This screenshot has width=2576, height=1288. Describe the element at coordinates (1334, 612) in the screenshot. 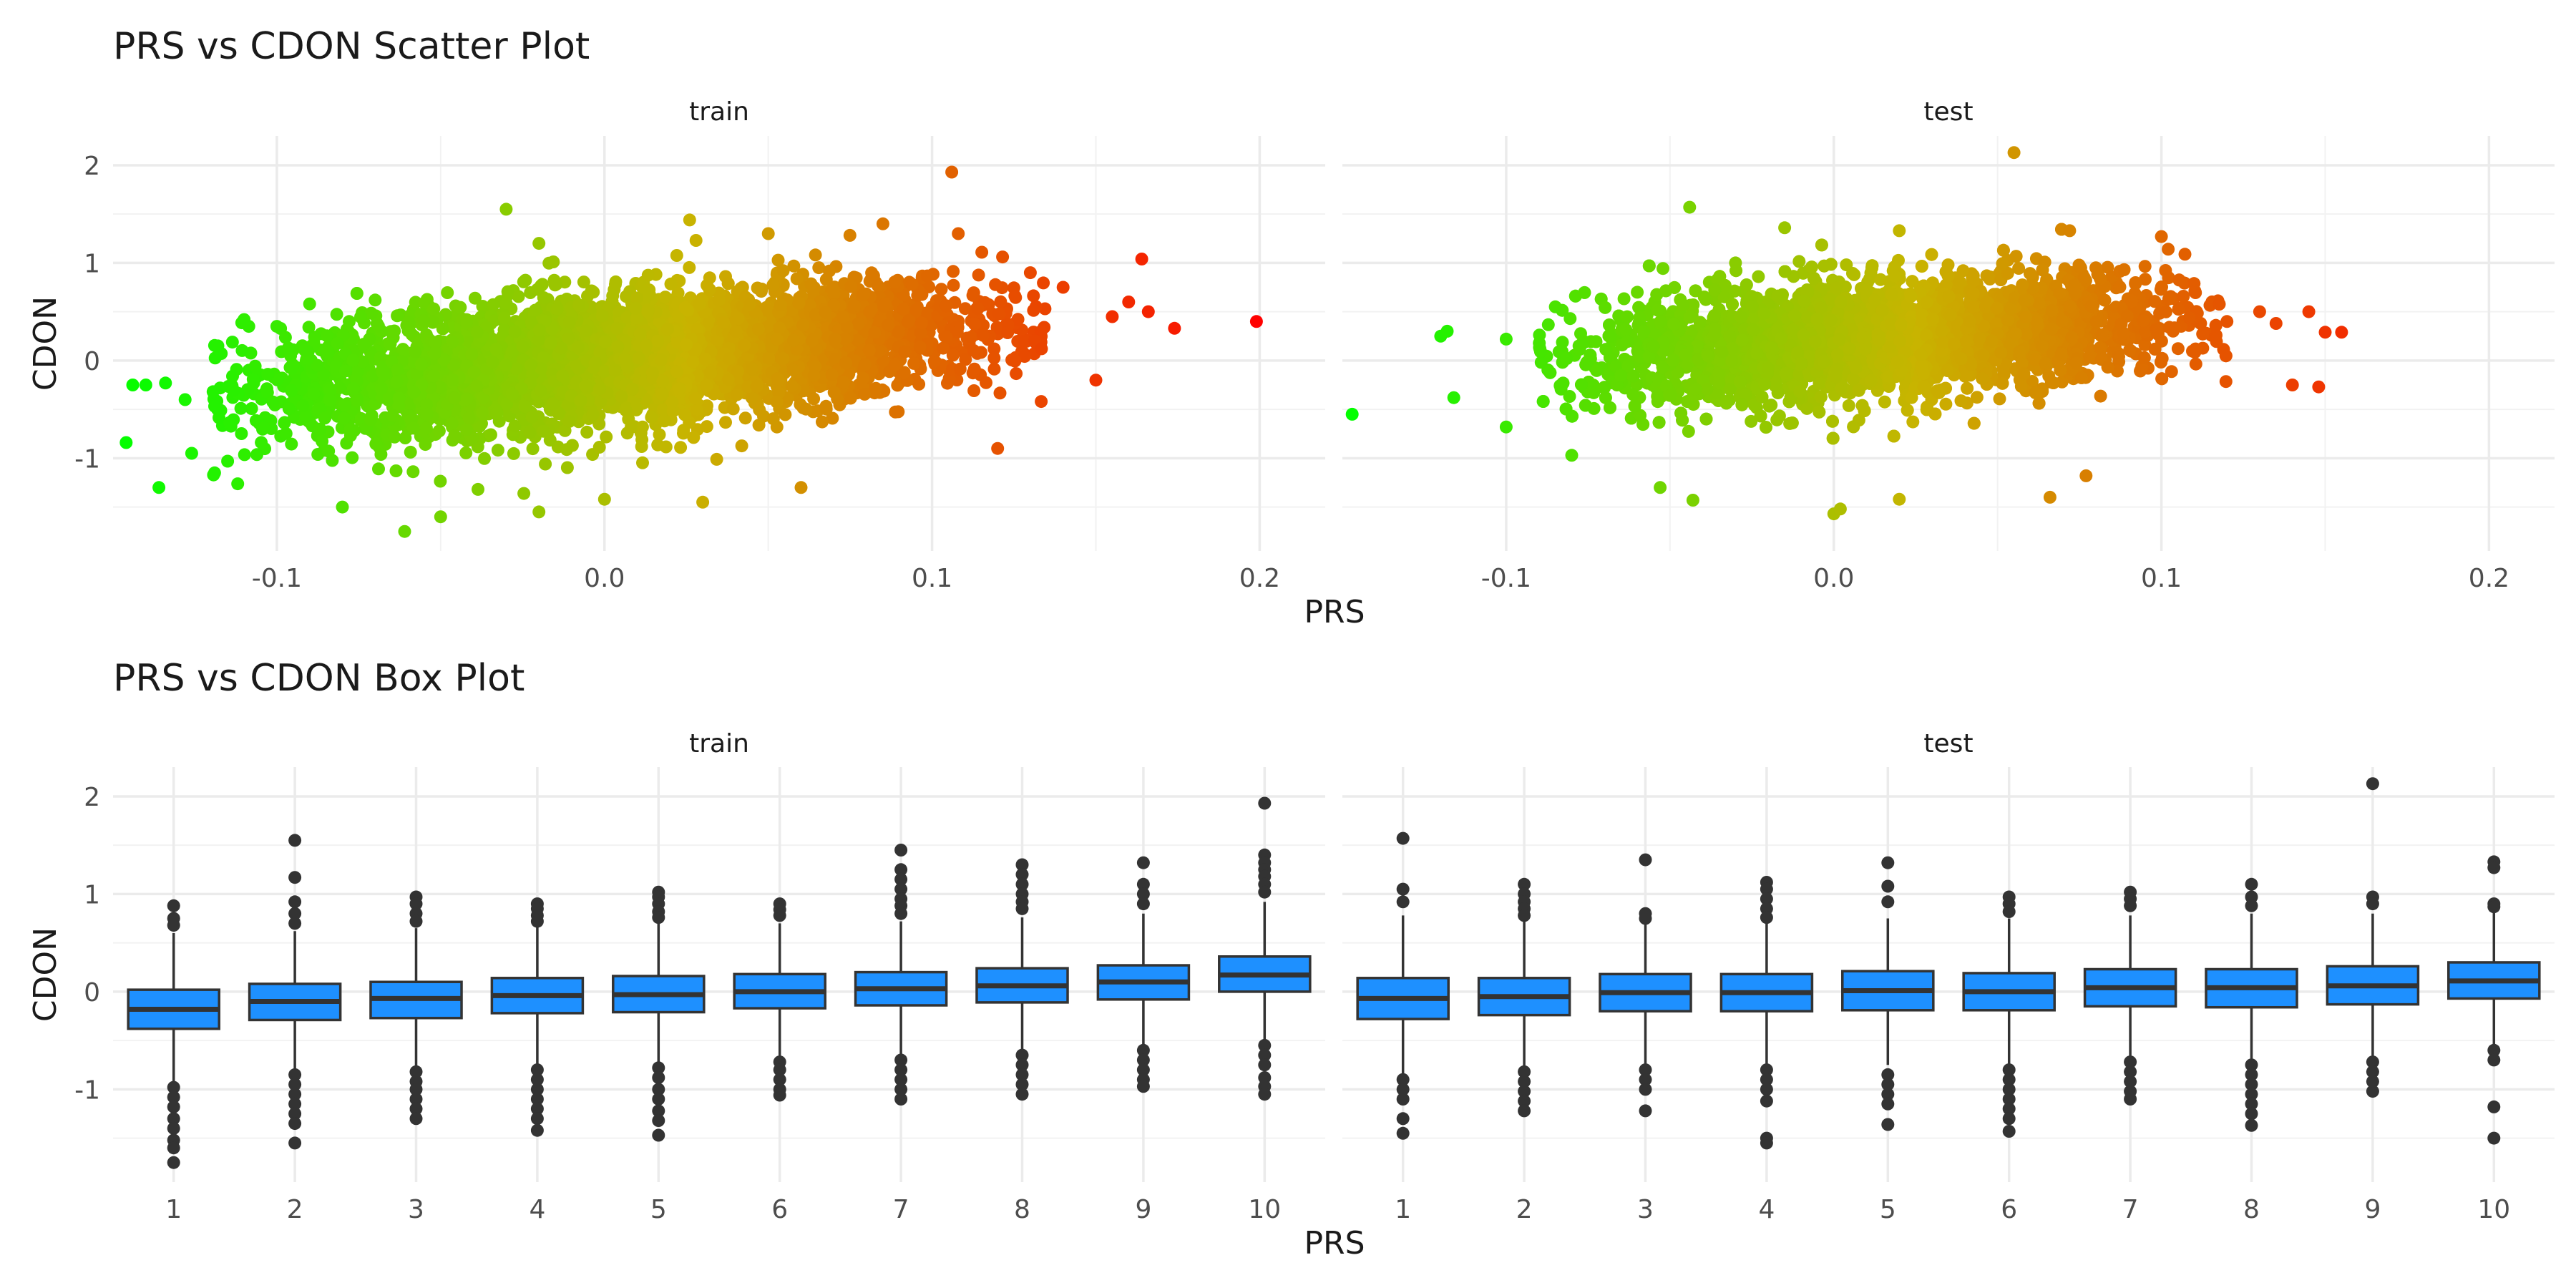

I see `scatter-x-axis-title: PRS` at that location.